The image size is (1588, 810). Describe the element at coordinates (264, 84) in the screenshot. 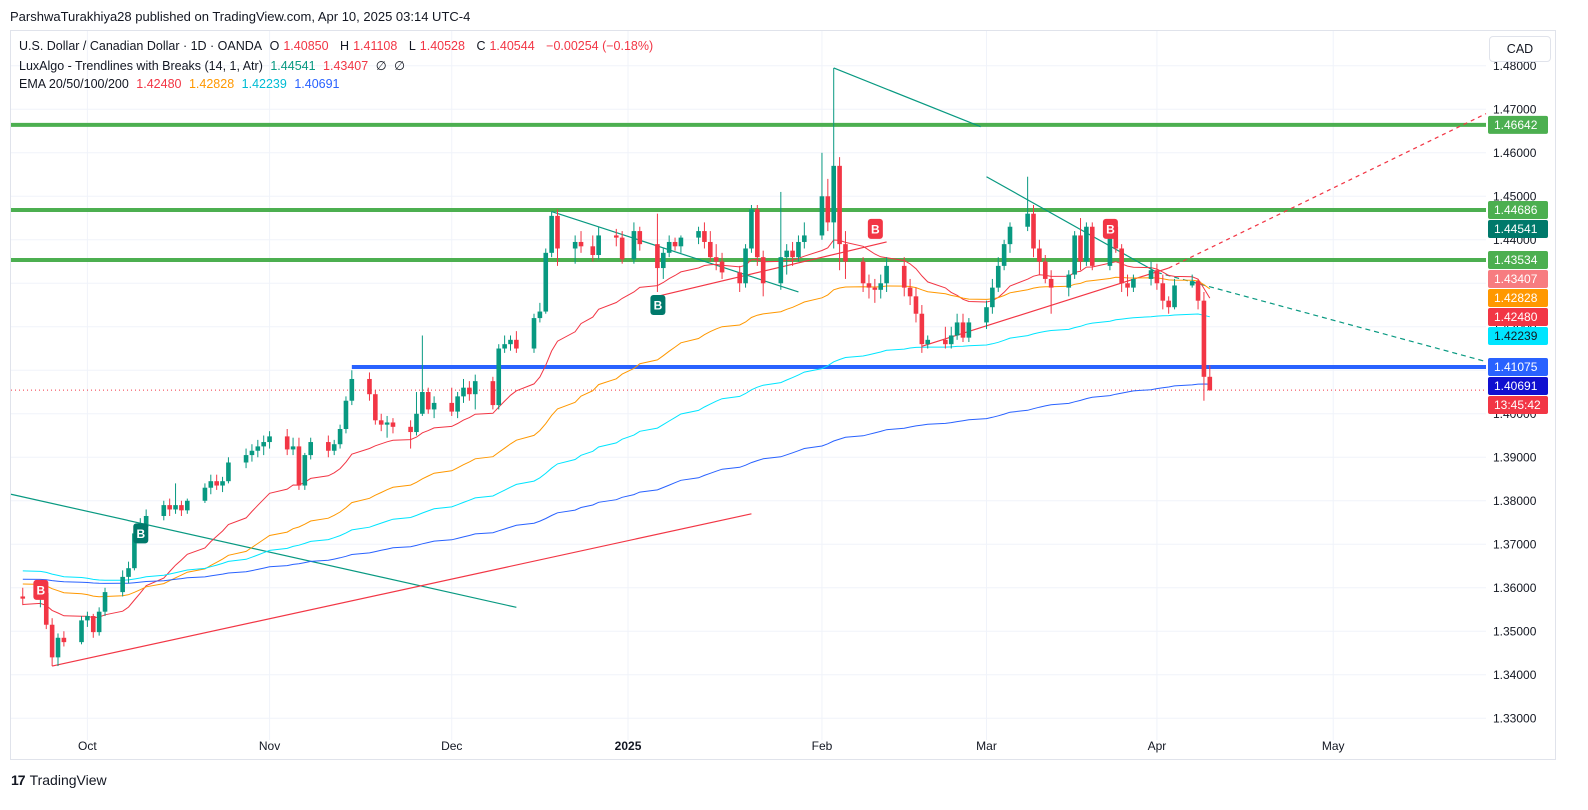

I see `ema100-value: 1.42239` at that location.